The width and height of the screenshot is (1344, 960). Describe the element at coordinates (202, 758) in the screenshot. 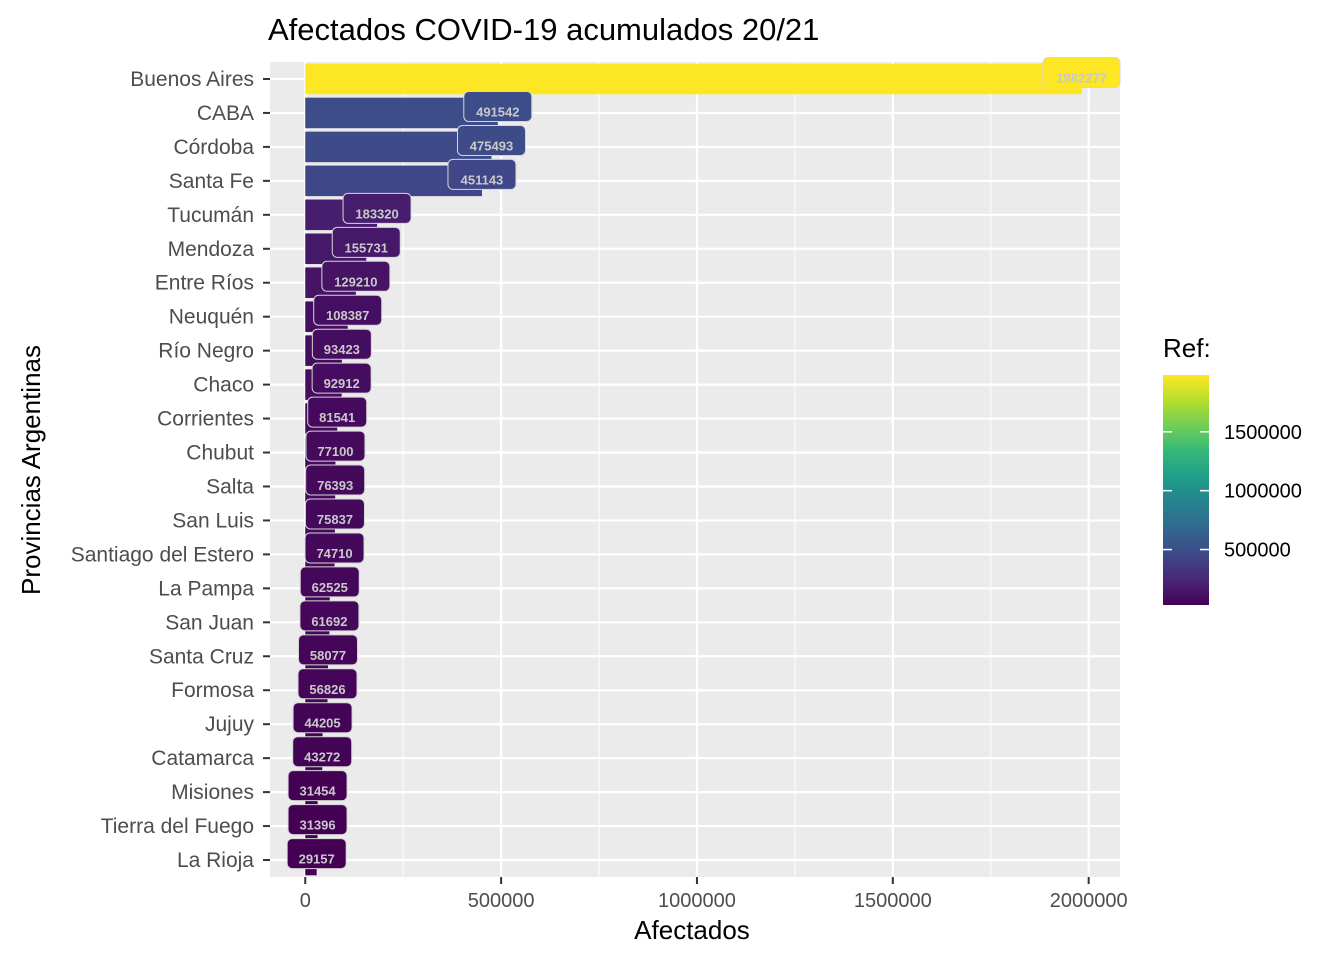

I see `y-tick-label: Catamarca` at that location.